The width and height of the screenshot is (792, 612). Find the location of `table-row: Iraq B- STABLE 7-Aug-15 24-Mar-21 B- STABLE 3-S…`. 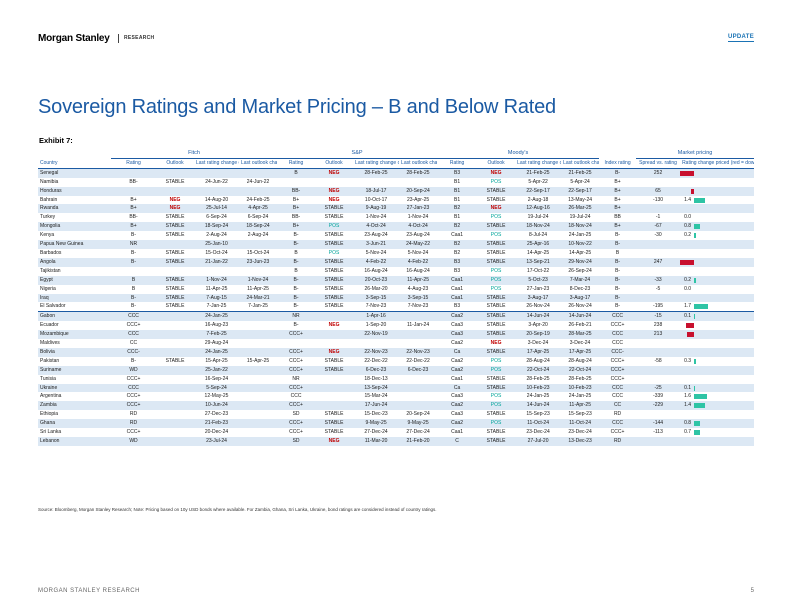

table-row: Iraq B- STABLE 7-Aug-15 24-Mar-21 B- STABLE 3-S… is located at coordinates (396, 298).